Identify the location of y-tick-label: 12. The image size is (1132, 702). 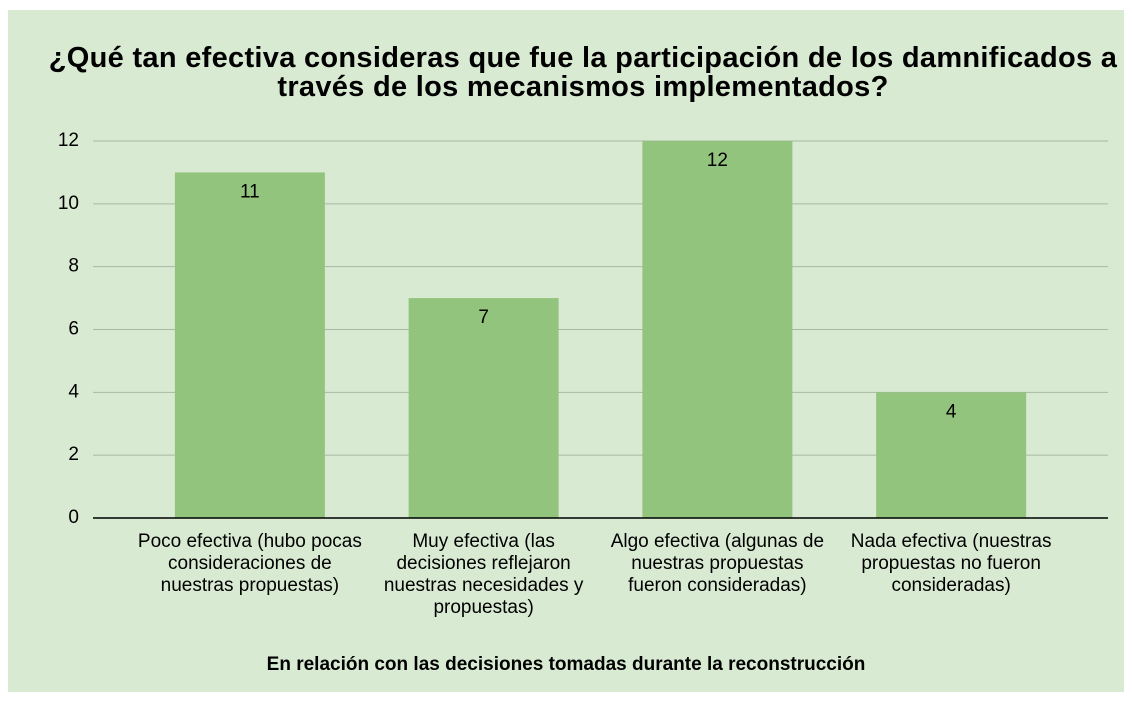
(68, 140).